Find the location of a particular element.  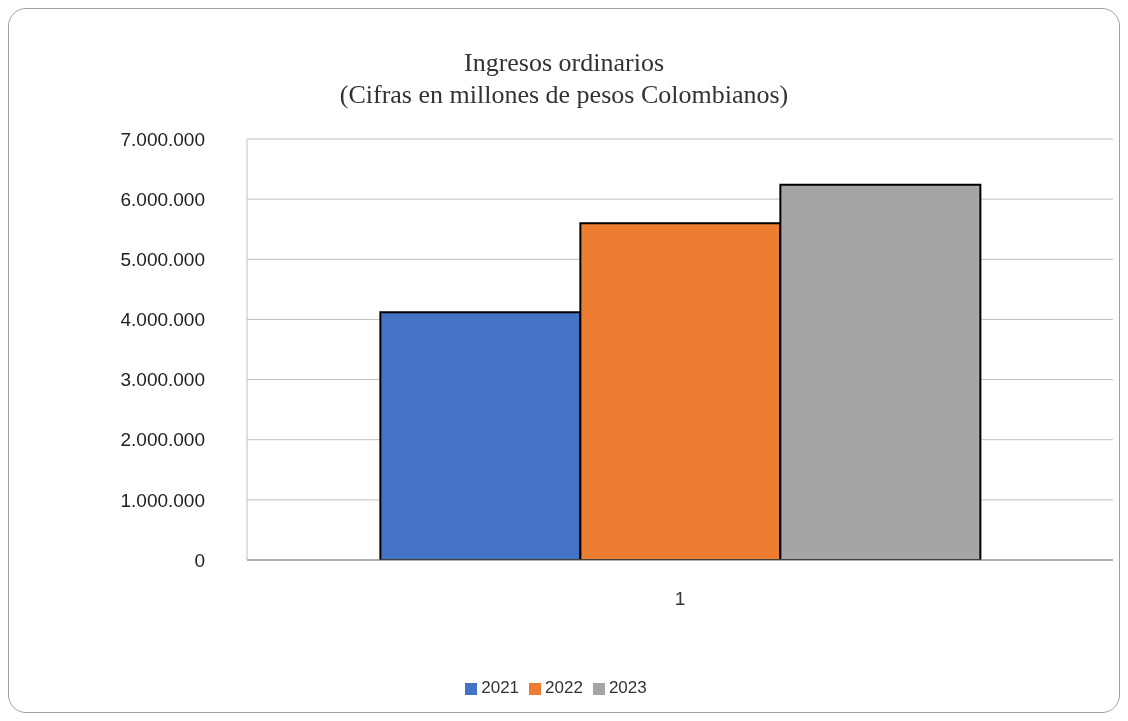

chart-title: Ingresos ordinarios is located at coordinates (564, 63).